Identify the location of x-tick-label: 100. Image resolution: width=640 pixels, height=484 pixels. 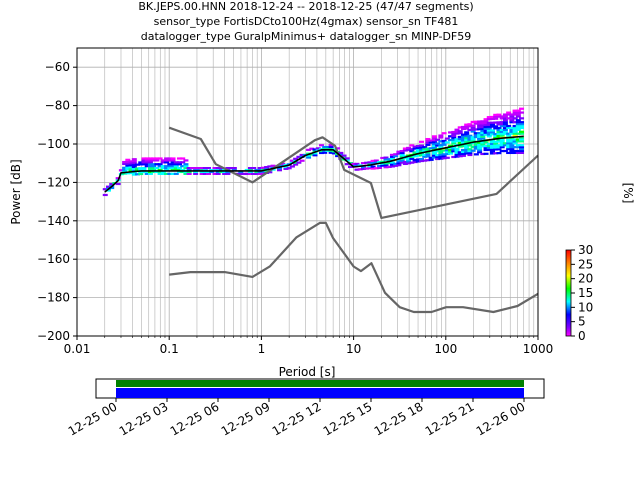
(445, 349).